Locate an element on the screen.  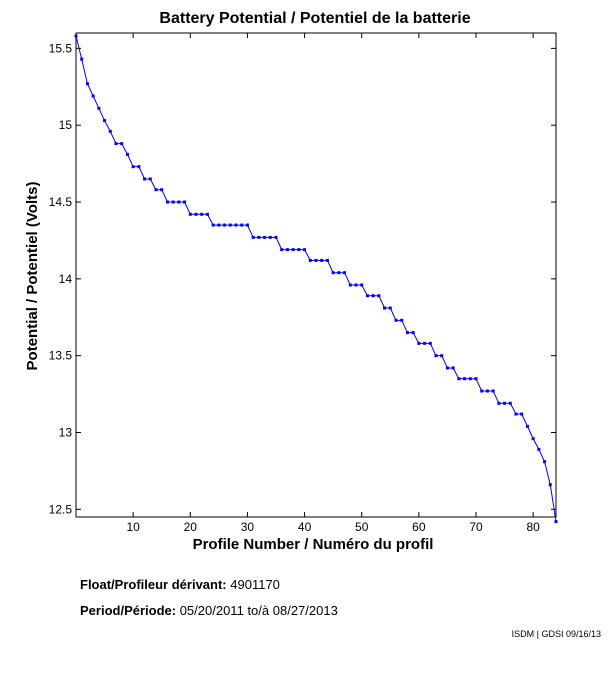
x-tick-label: 20 is located at coordinates (191, 527).